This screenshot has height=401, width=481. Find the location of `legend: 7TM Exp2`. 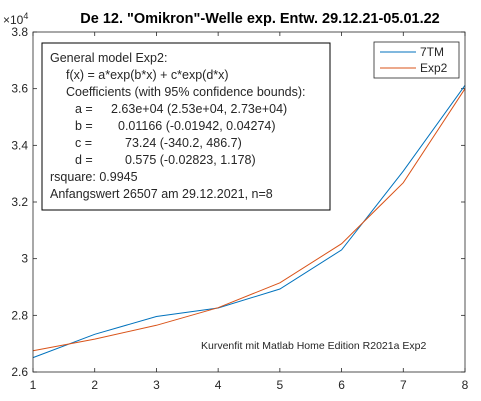

legend: 7TM Exp2 is located at coordinates (416, 60).